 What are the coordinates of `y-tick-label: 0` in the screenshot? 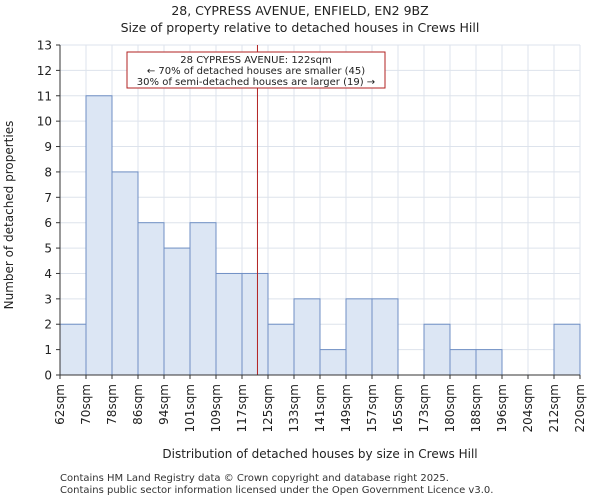 It's located at (48, 376).